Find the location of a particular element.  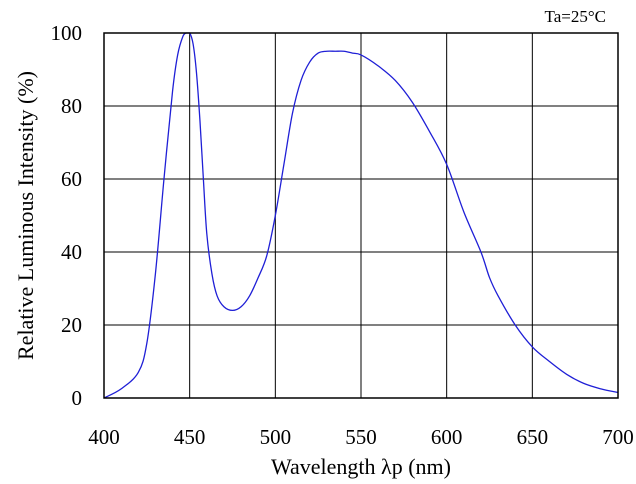

x-tick-label: 700 is located at coordinates (618, 437).